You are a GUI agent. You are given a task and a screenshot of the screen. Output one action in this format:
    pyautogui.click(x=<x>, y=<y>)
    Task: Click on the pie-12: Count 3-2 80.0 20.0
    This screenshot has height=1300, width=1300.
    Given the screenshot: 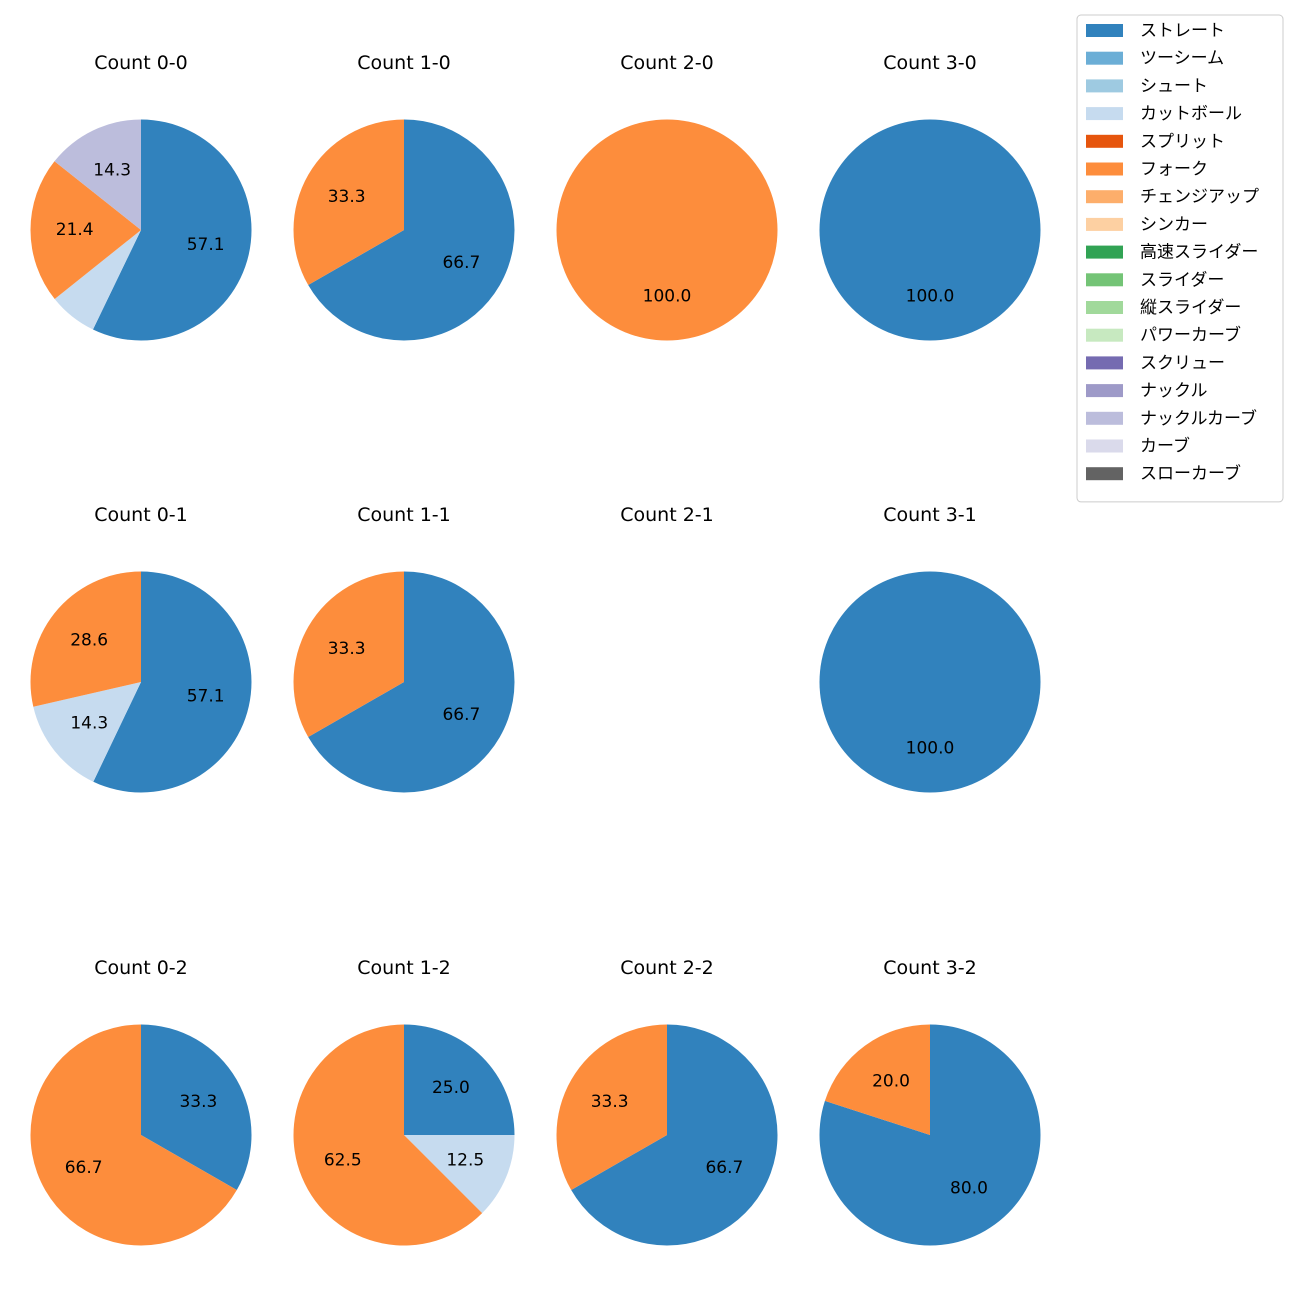 What is the action you would take?
    pyautogui.click(x=930, y=1101)
    